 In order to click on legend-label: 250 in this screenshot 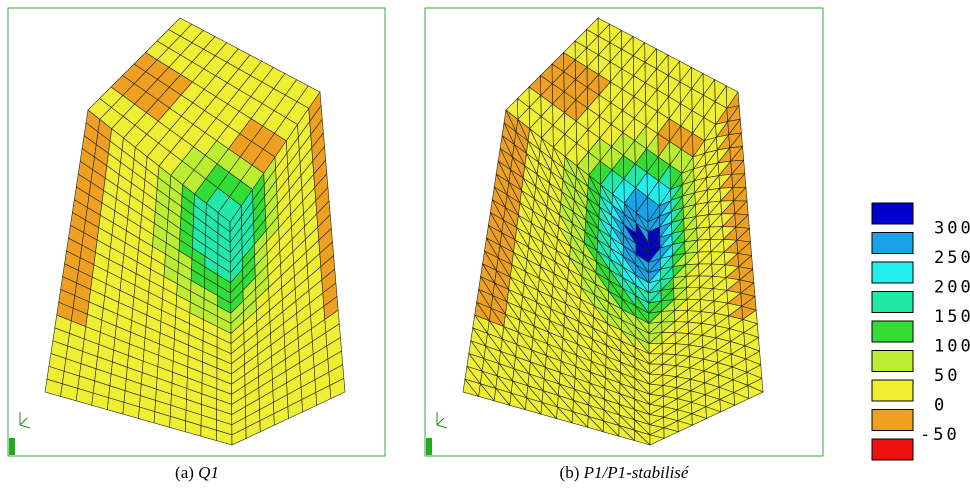, I will do `click(952, 258)`.